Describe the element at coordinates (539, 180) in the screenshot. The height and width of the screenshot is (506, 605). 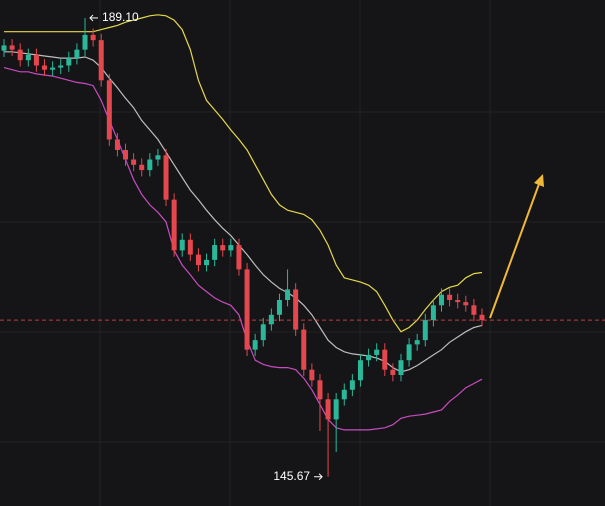
I see `arrow-head` at that location.